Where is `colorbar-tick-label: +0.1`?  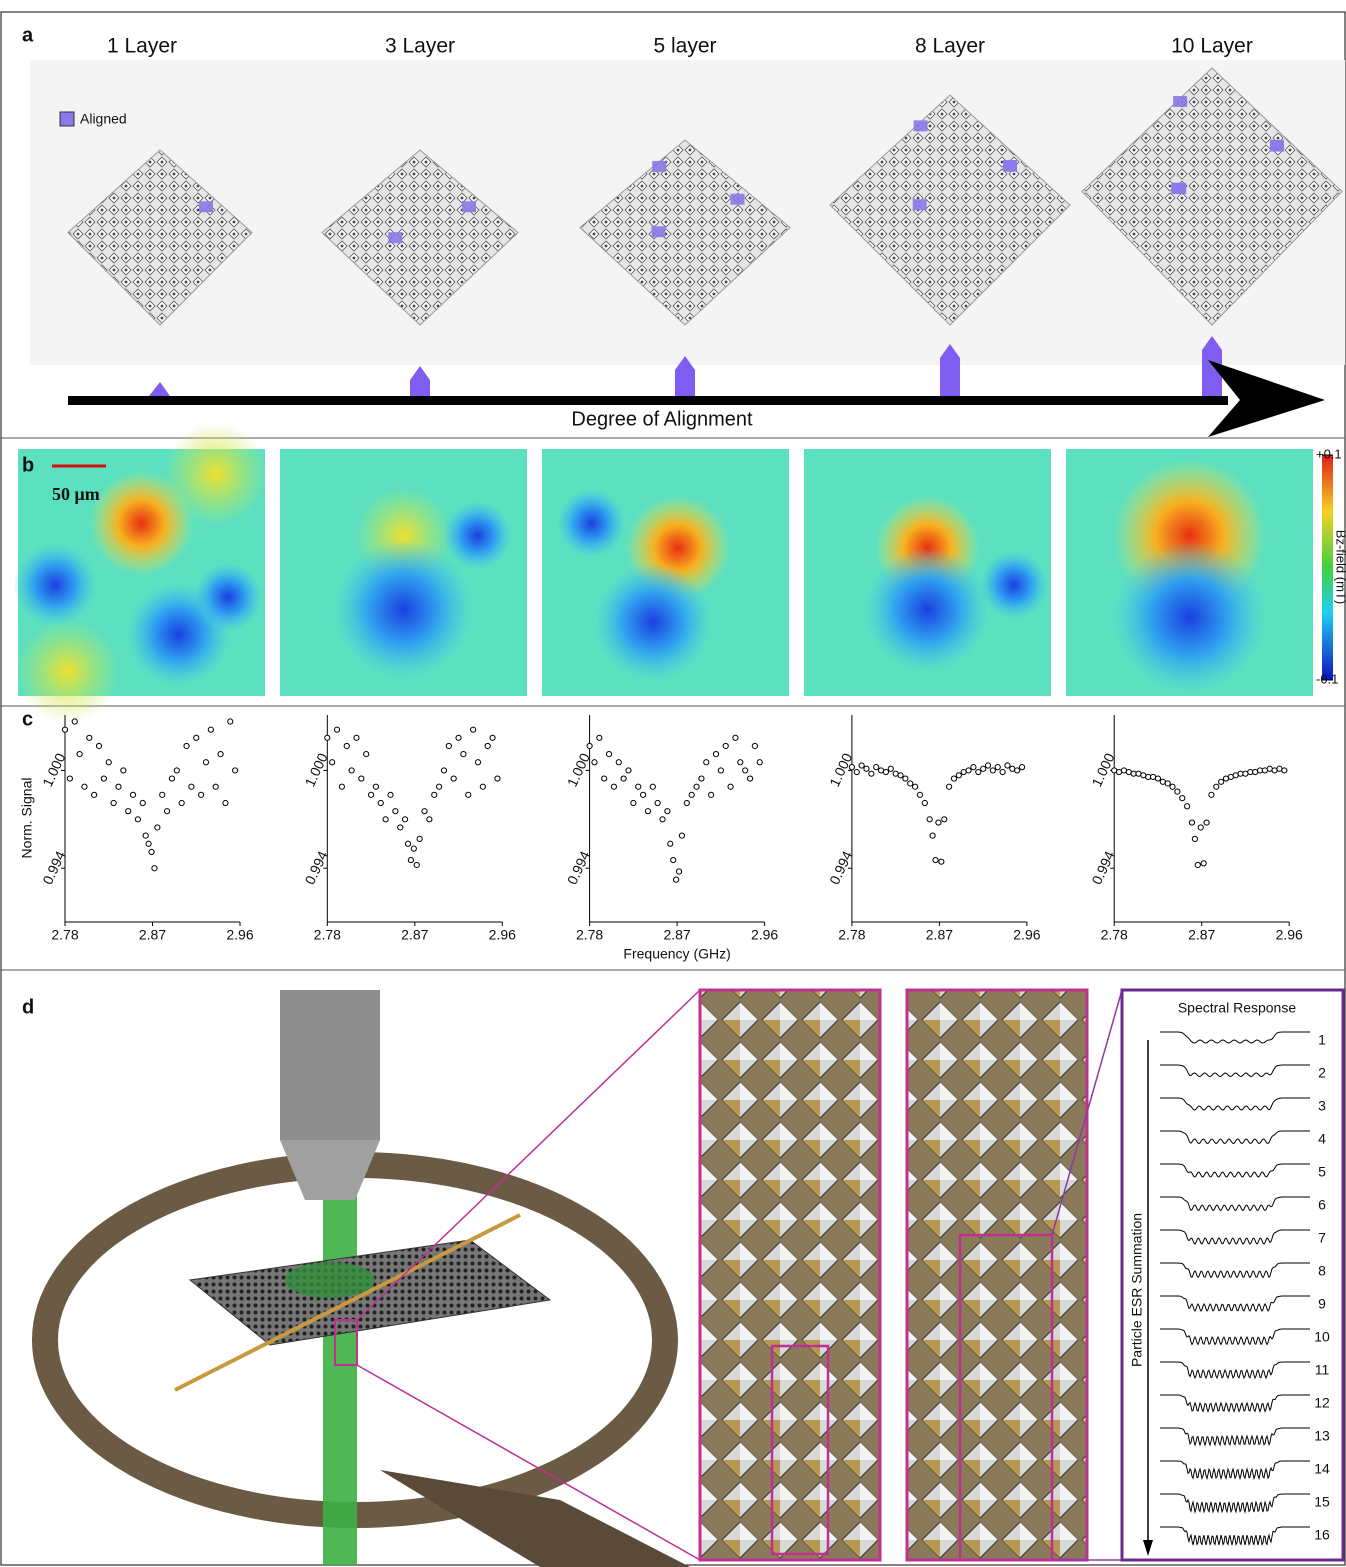
colorbar-tick-label: +0.1 is located at coordinates (1329, 453).